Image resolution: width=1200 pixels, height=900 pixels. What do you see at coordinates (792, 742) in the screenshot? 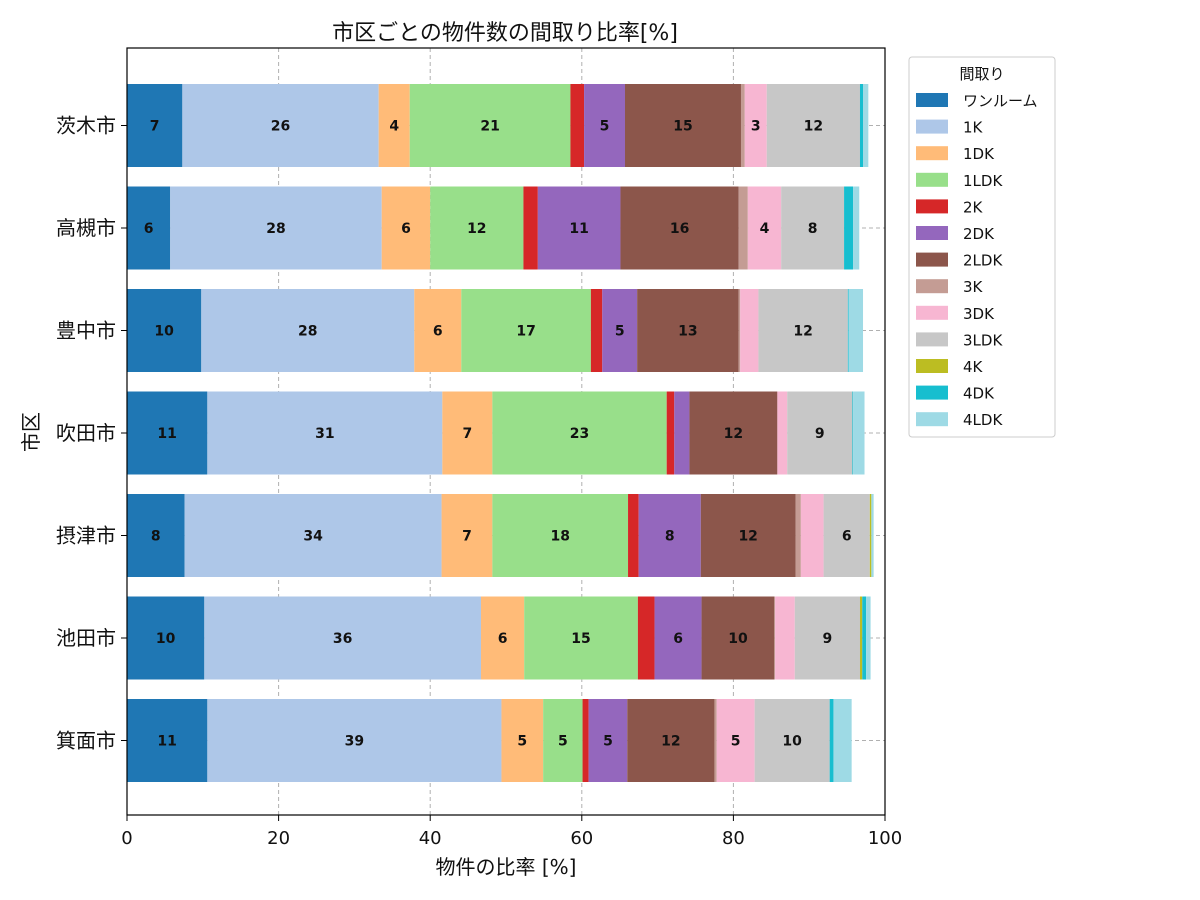
I see `bar-data-label: 10` at bounding box center [792, 742].